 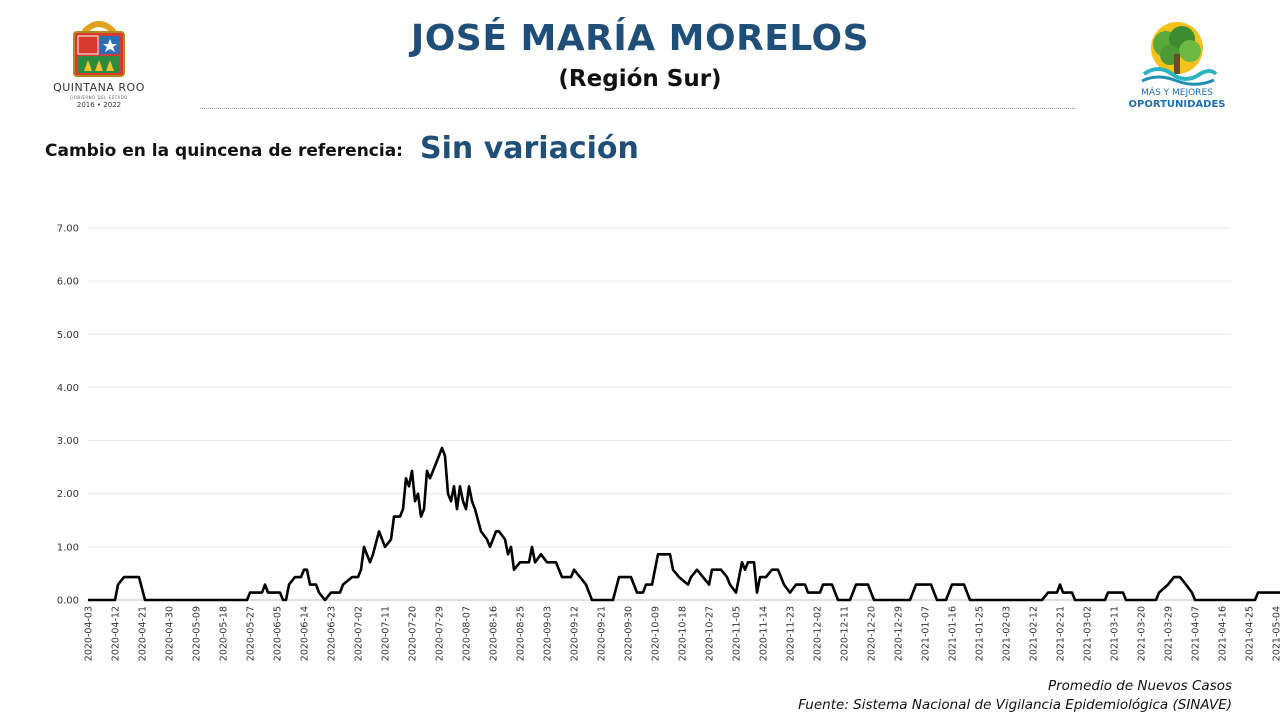 What do you see at coordinates (413, 633) in the screenshot?
I see `x-tick-label: 2020-07-20` at bounding box center [413, 633].